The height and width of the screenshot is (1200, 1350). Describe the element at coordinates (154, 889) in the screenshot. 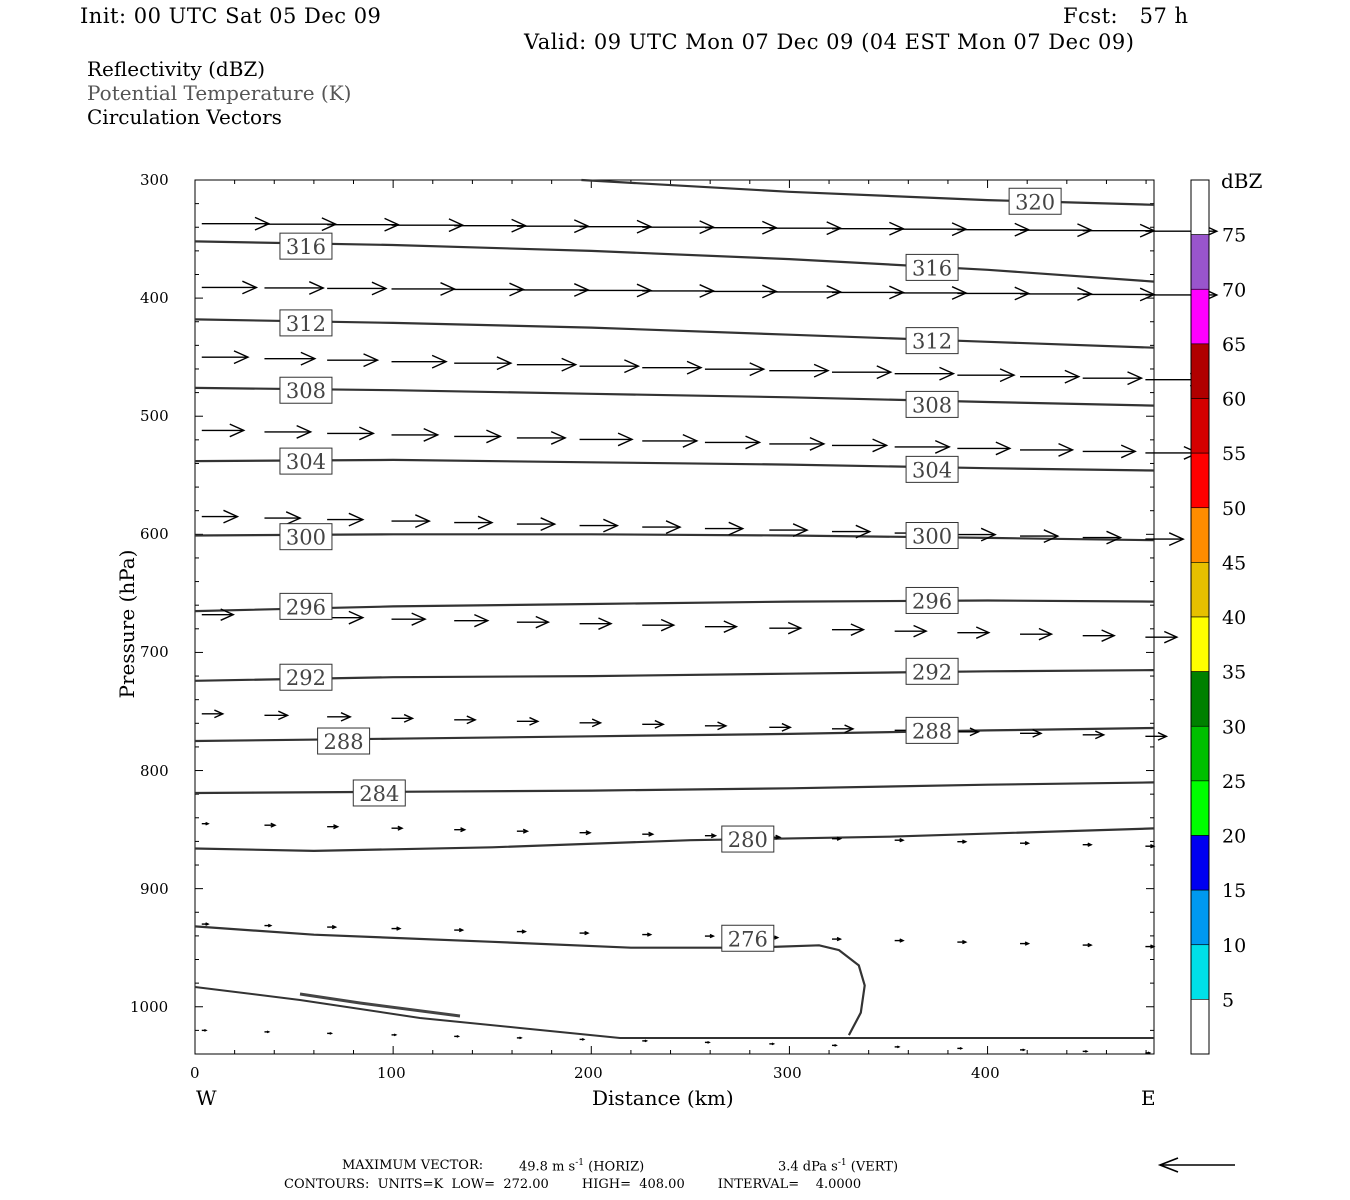

I see `y-tick-900: 900` at that location.